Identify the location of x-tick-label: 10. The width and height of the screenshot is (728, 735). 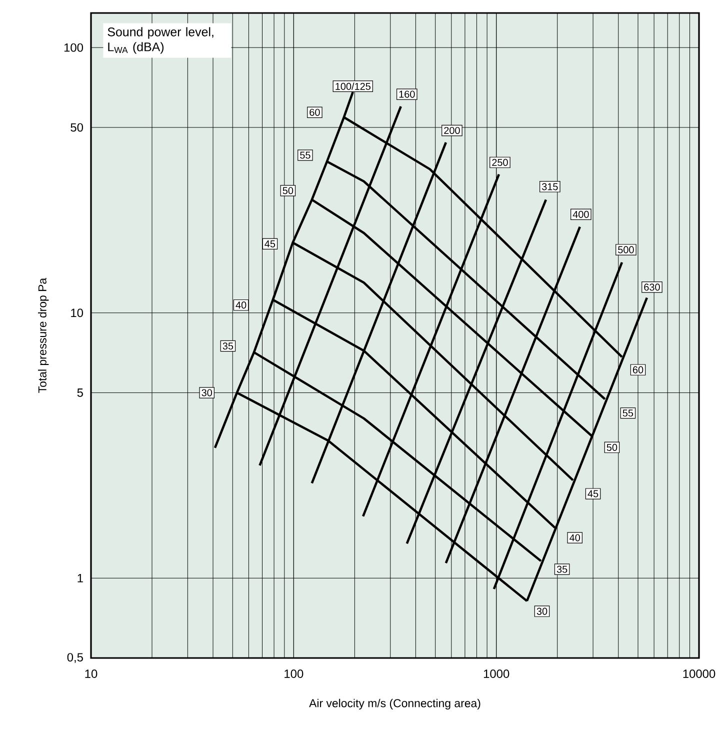
(91, 674).